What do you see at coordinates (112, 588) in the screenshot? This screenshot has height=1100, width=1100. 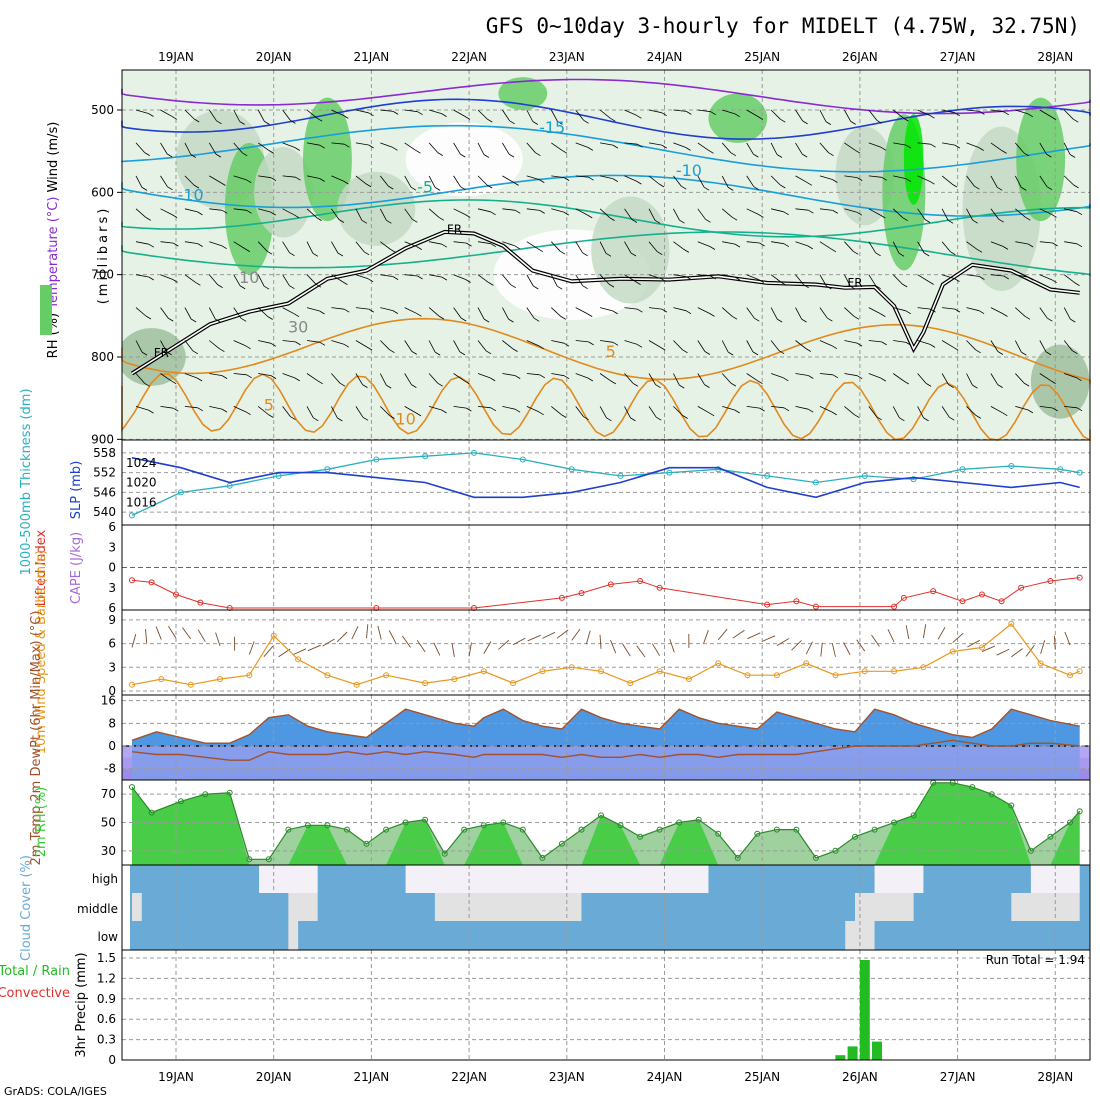 I see `li-tick-label: 3` at bounding box center [112, 588].